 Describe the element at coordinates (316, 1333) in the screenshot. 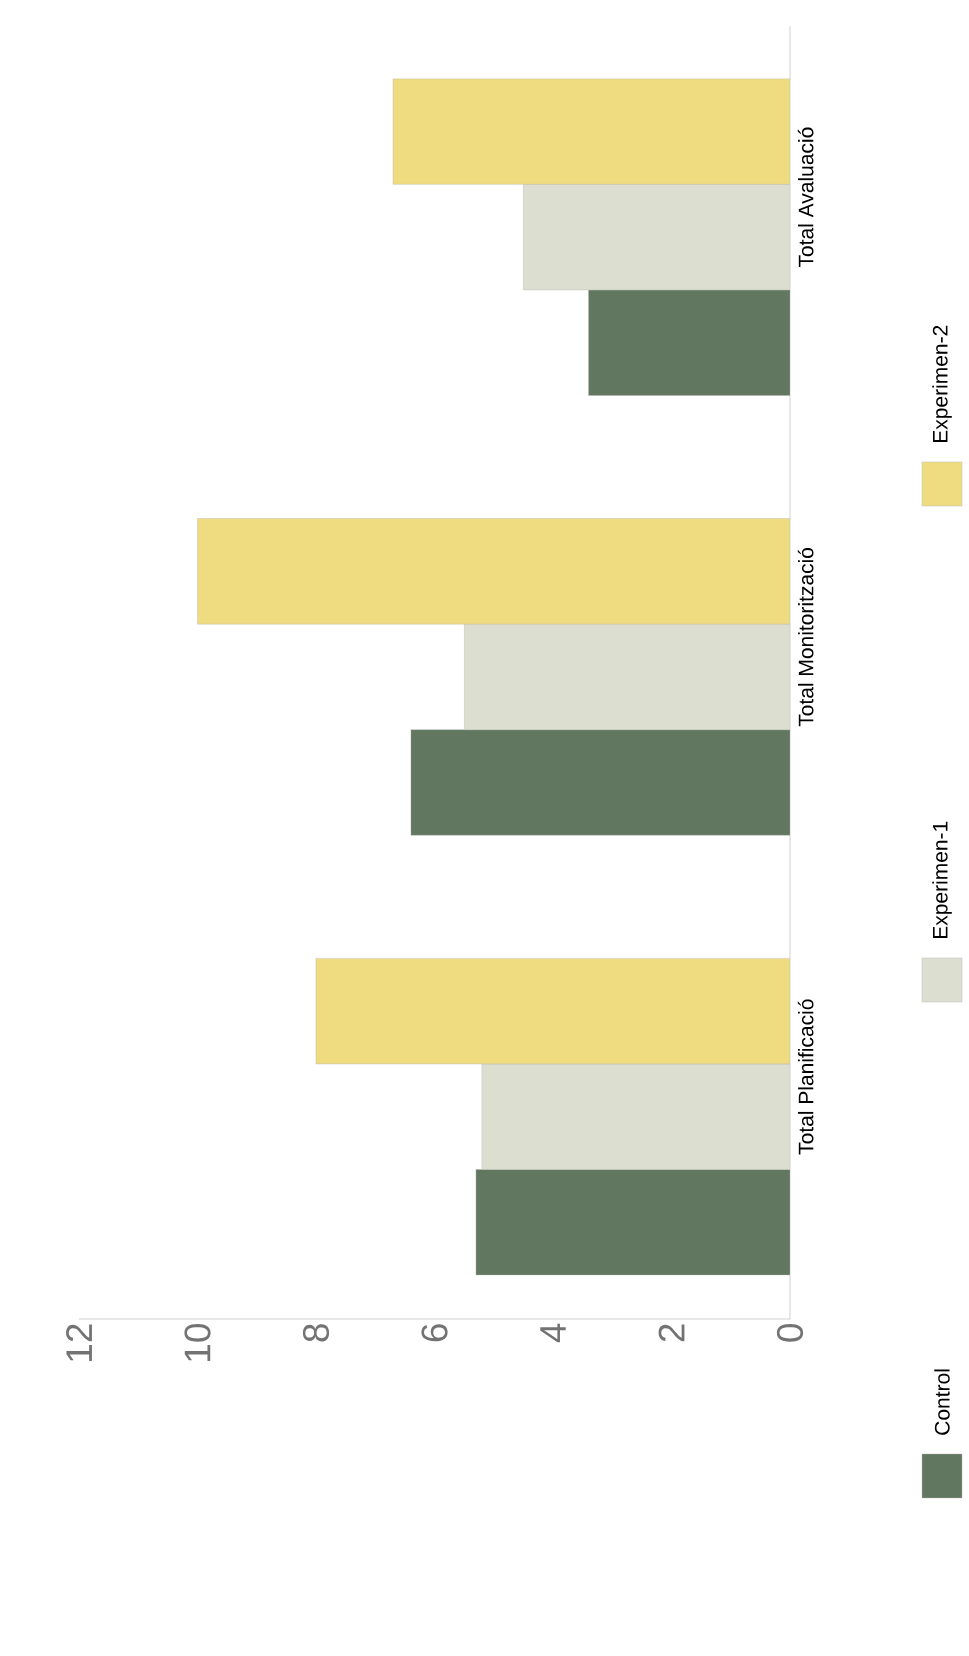

I see `x-tick-label: 8` at that location.